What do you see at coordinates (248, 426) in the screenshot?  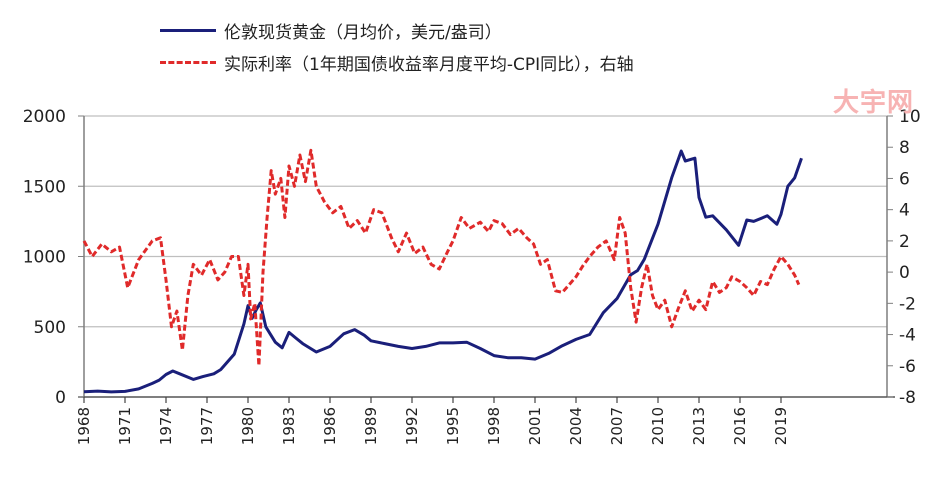 I see `x-tick-label: 1980` at bounding box center [248, 426].